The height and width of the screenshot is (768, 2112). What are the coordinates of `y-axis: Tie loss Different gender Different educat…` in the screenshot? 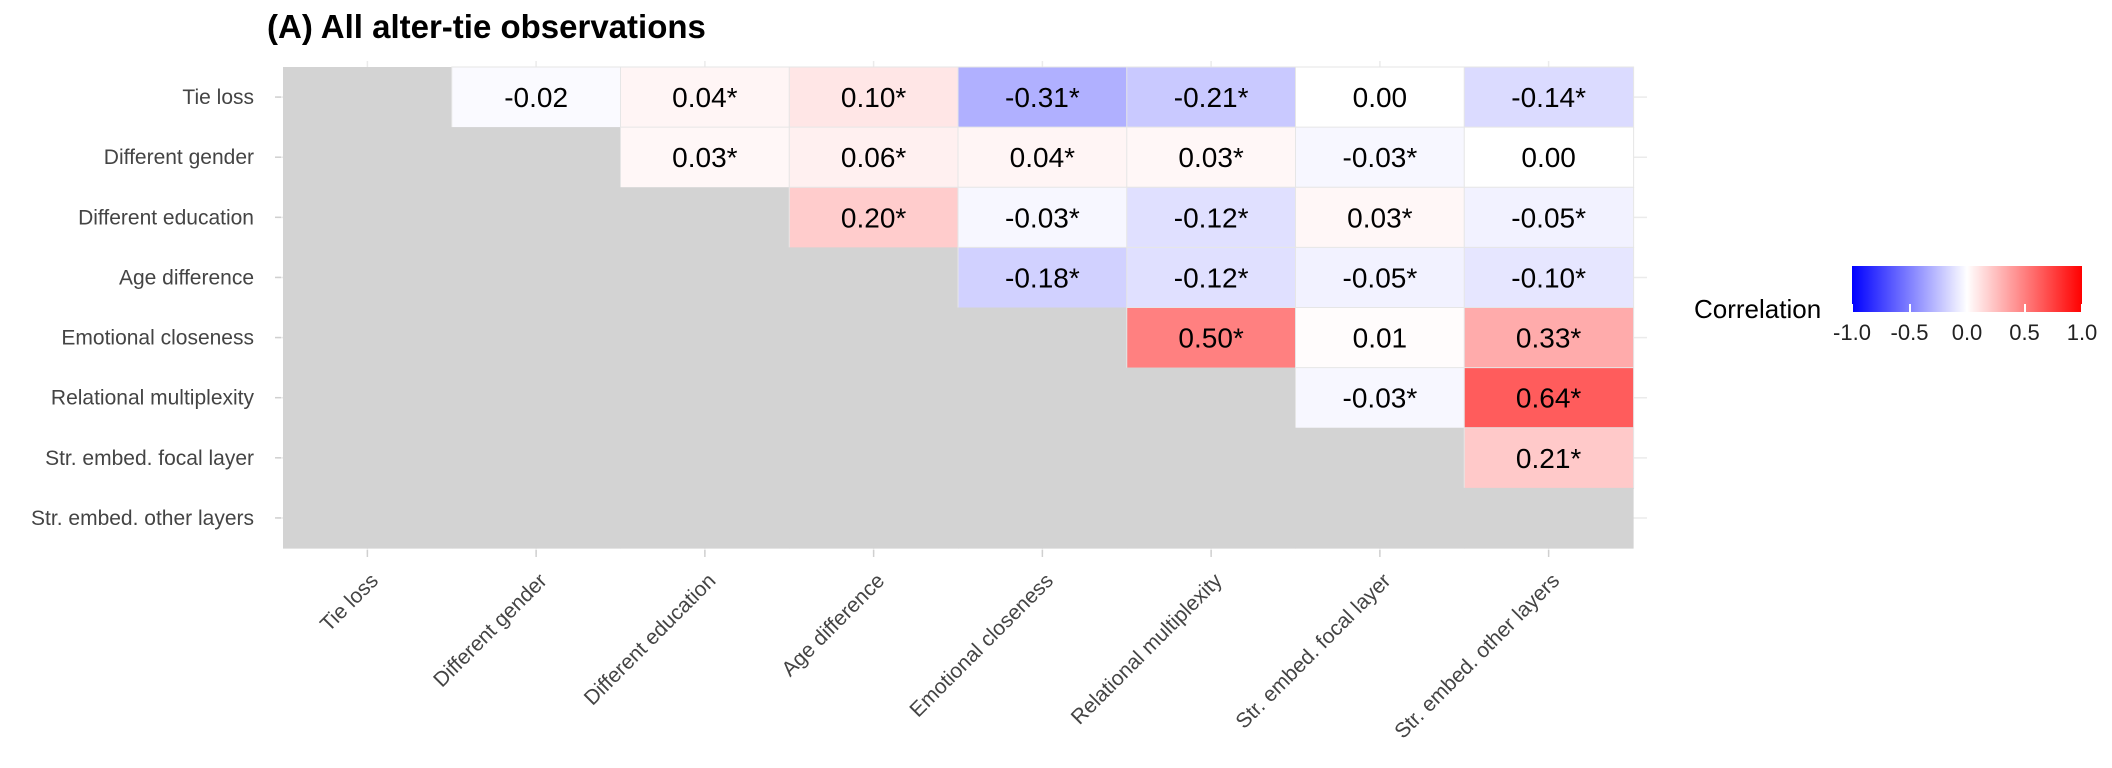 It's located at (156, 308).